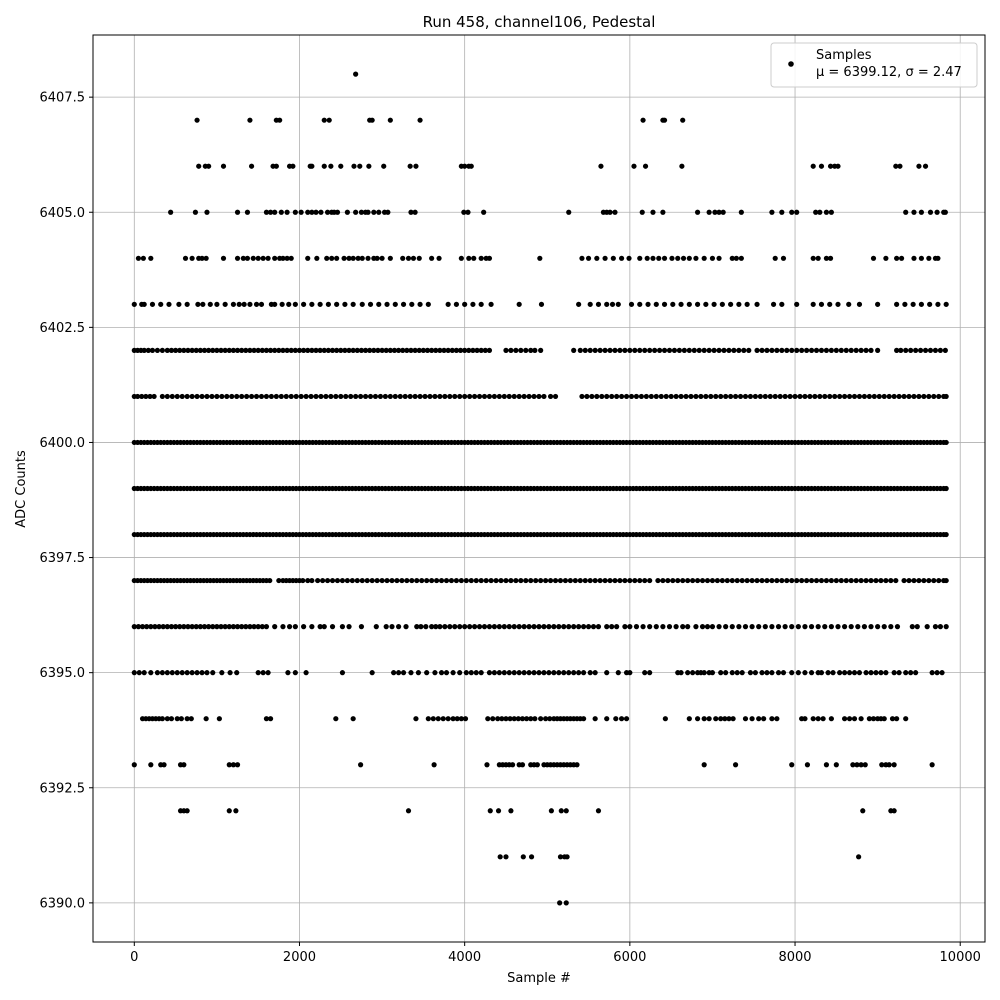  Describe the element at coordinates (63, 98) in the screenshot. I see `y-tick-label: 6407.5` at that location.